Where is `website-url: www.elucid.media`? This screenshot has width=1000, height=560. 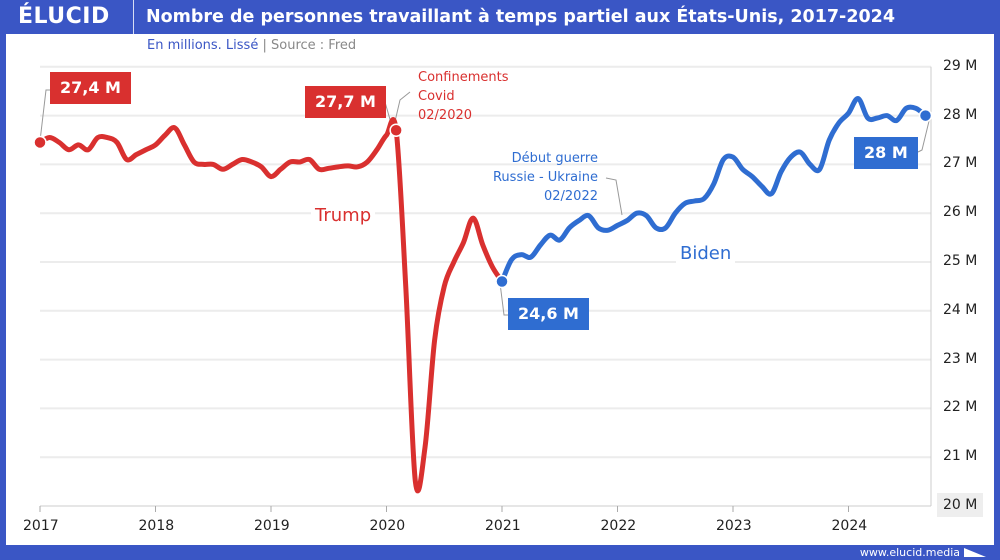
website-url: www.elucid.media is located at coordinates (909, 552).